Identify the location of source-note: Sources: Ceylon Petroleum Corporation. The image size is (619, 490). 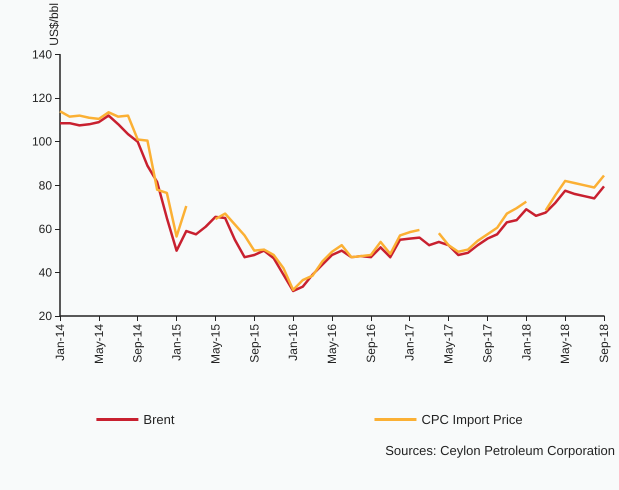
(500, 450).